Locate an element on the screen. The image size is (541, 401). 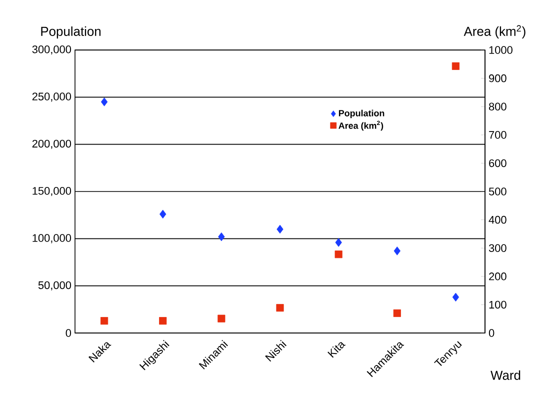
y-tick-label: 150,000 is located at coordinates (52, 191).